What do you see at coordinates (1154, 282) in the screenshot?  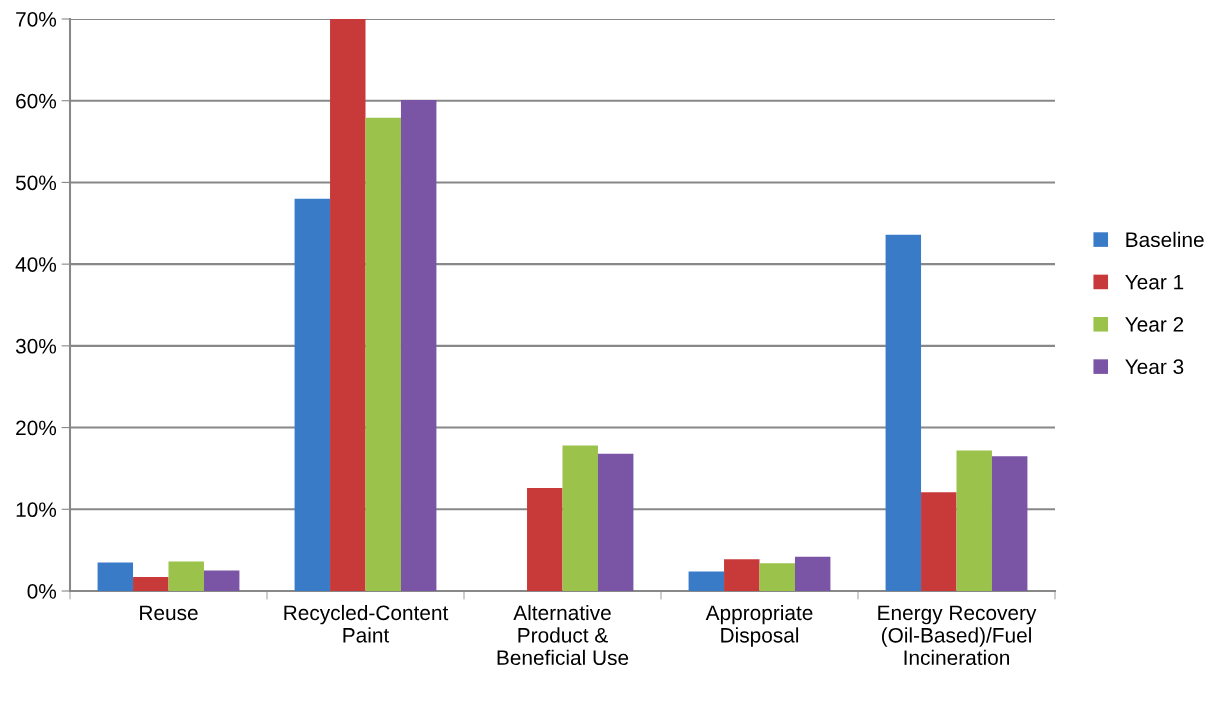 I see `legend-label: Year 1` at bounding box center [1154, 282].